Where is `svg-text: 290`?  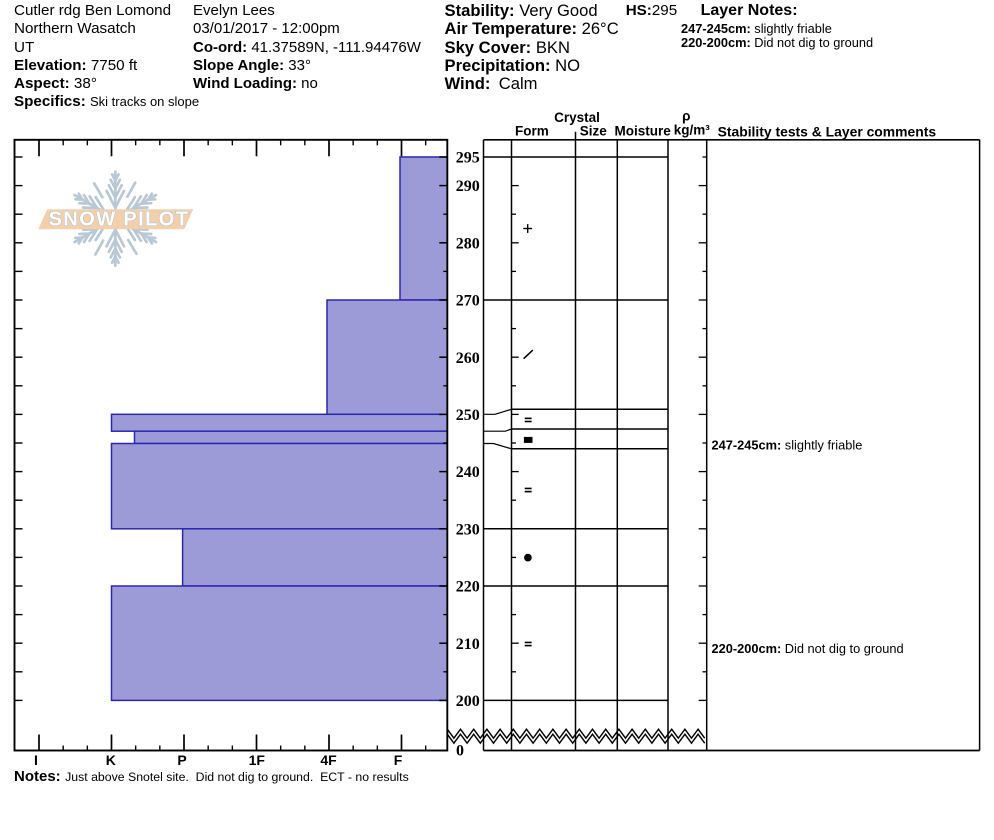
svg-text: 290 is located at coordinates (468, 186).